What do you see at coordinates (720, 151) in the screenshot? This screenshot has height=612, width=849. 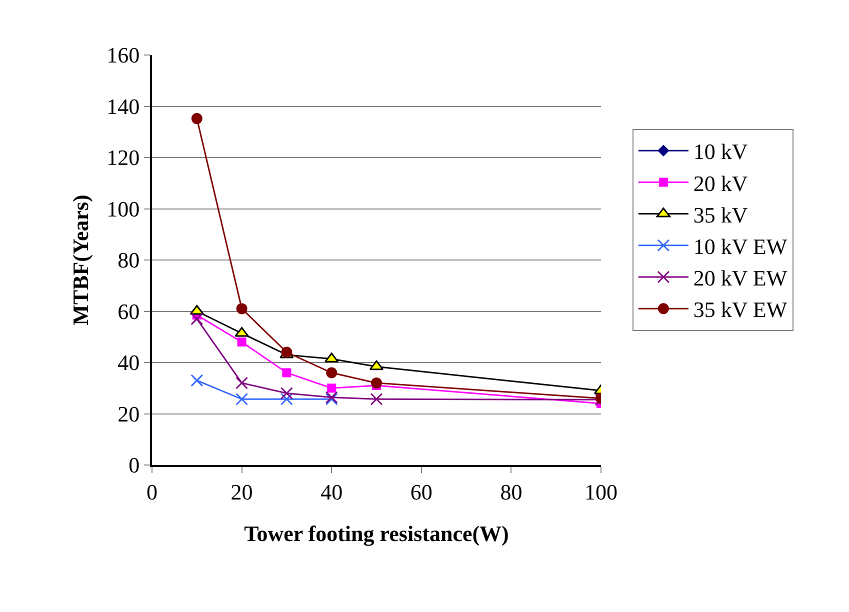 I see `legend-label: 10 kV` at bounding box center [720, 151].